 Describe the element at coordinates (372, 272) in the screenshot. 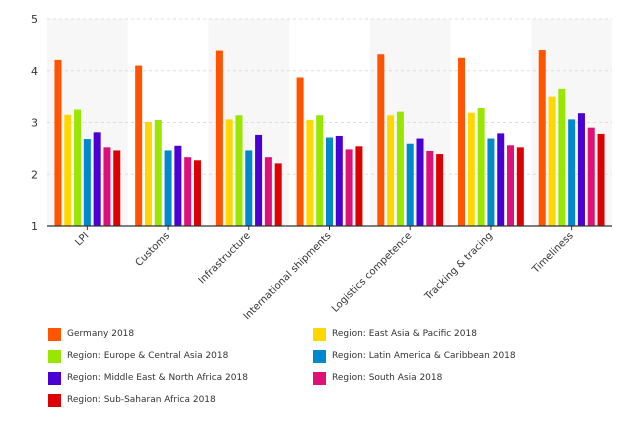

I see `x-tick-label: Logistics competence` at that location.